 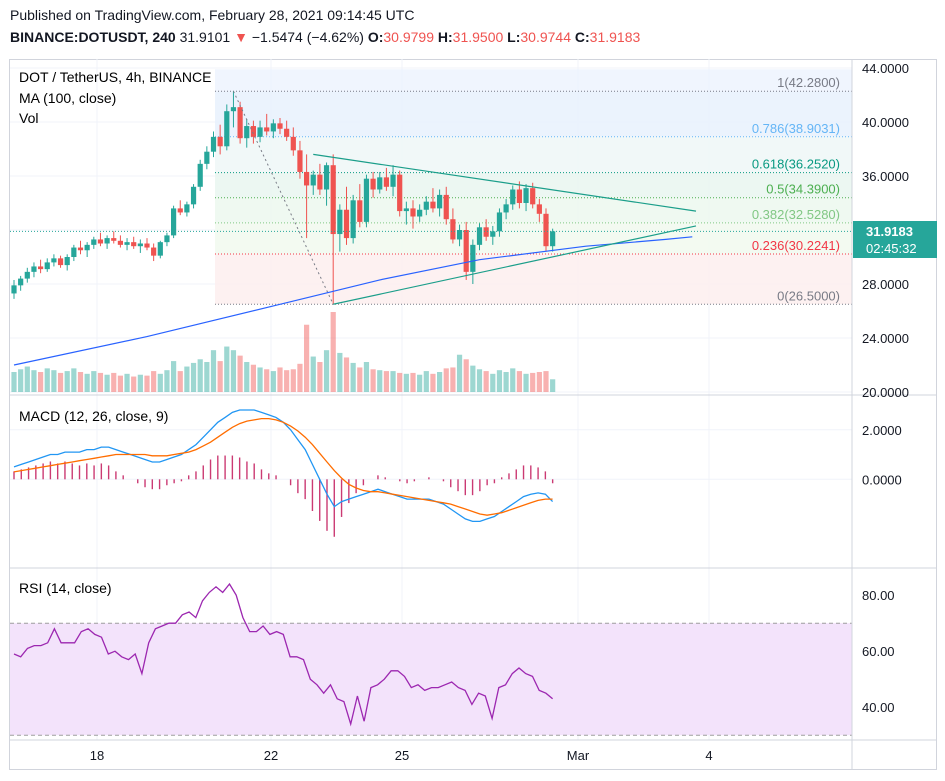 I want to click on macd-pane, so click(x=283, y=473).